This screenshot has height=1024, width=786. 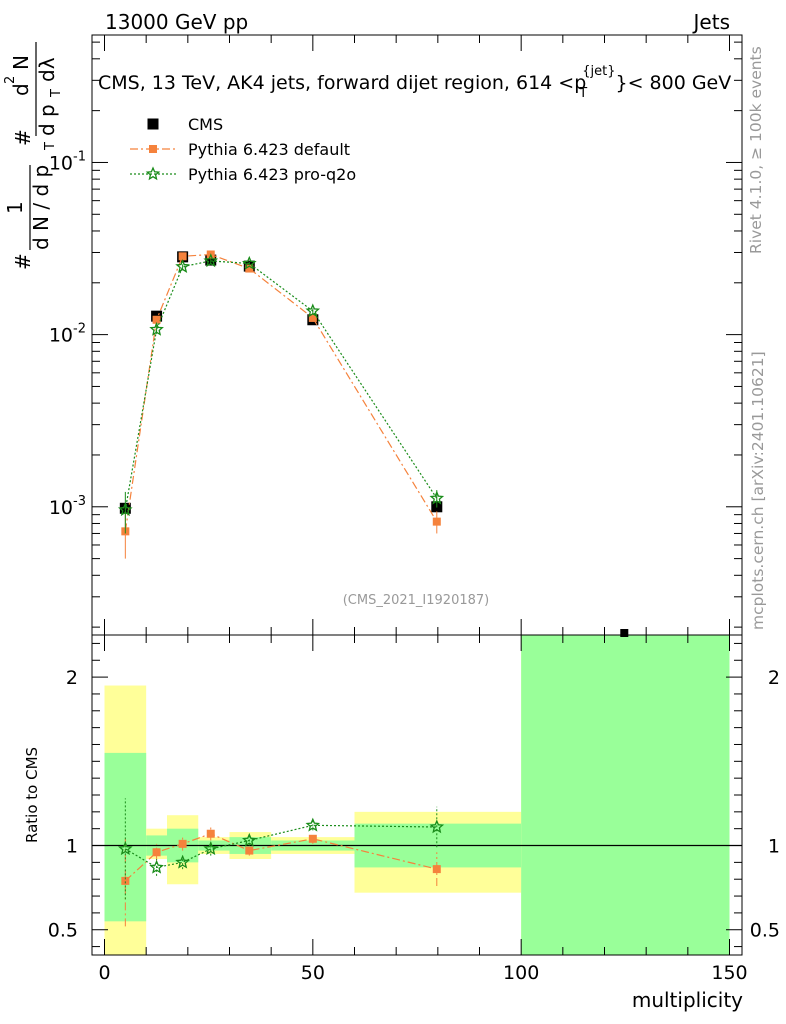 I want to click on header-left: 13000 GeV pp, so click(x=176, y=22).